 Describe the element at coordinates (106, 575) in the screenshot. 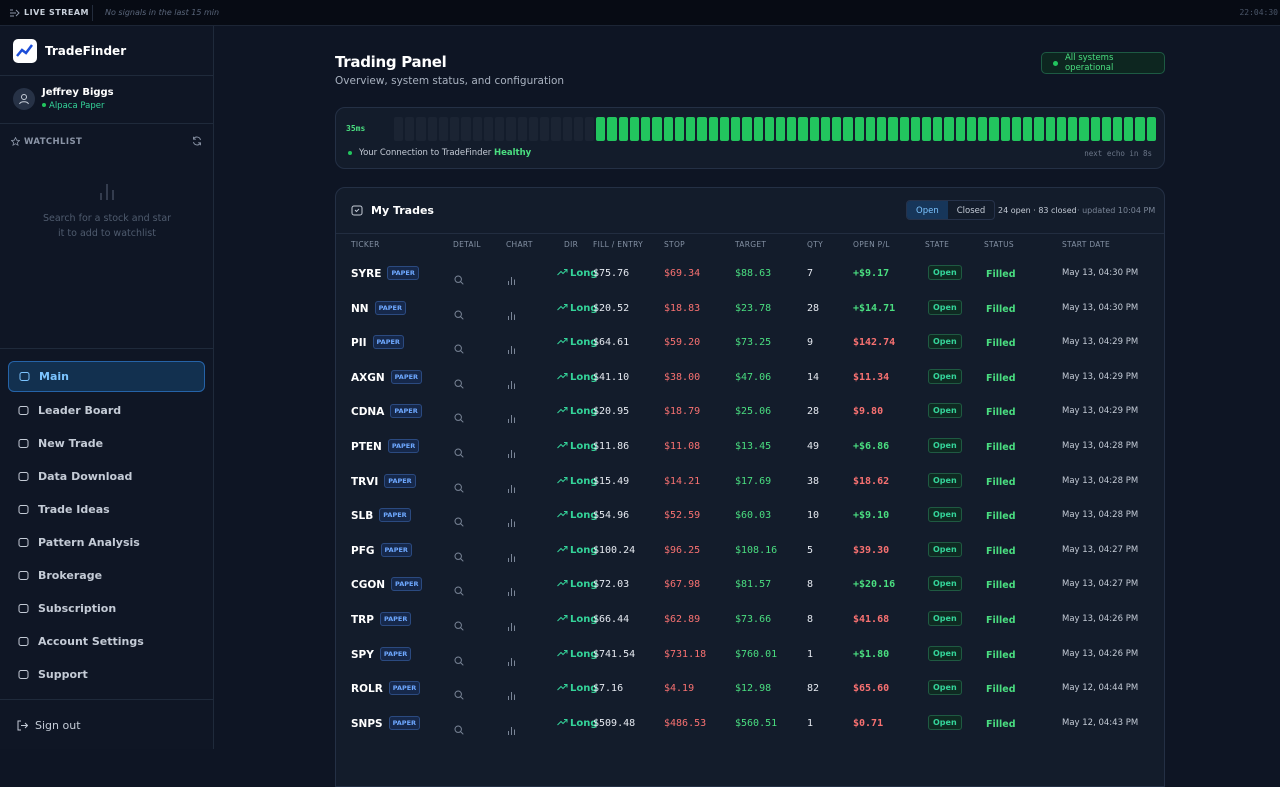

I see `nav-item: Brokerage` at that location.